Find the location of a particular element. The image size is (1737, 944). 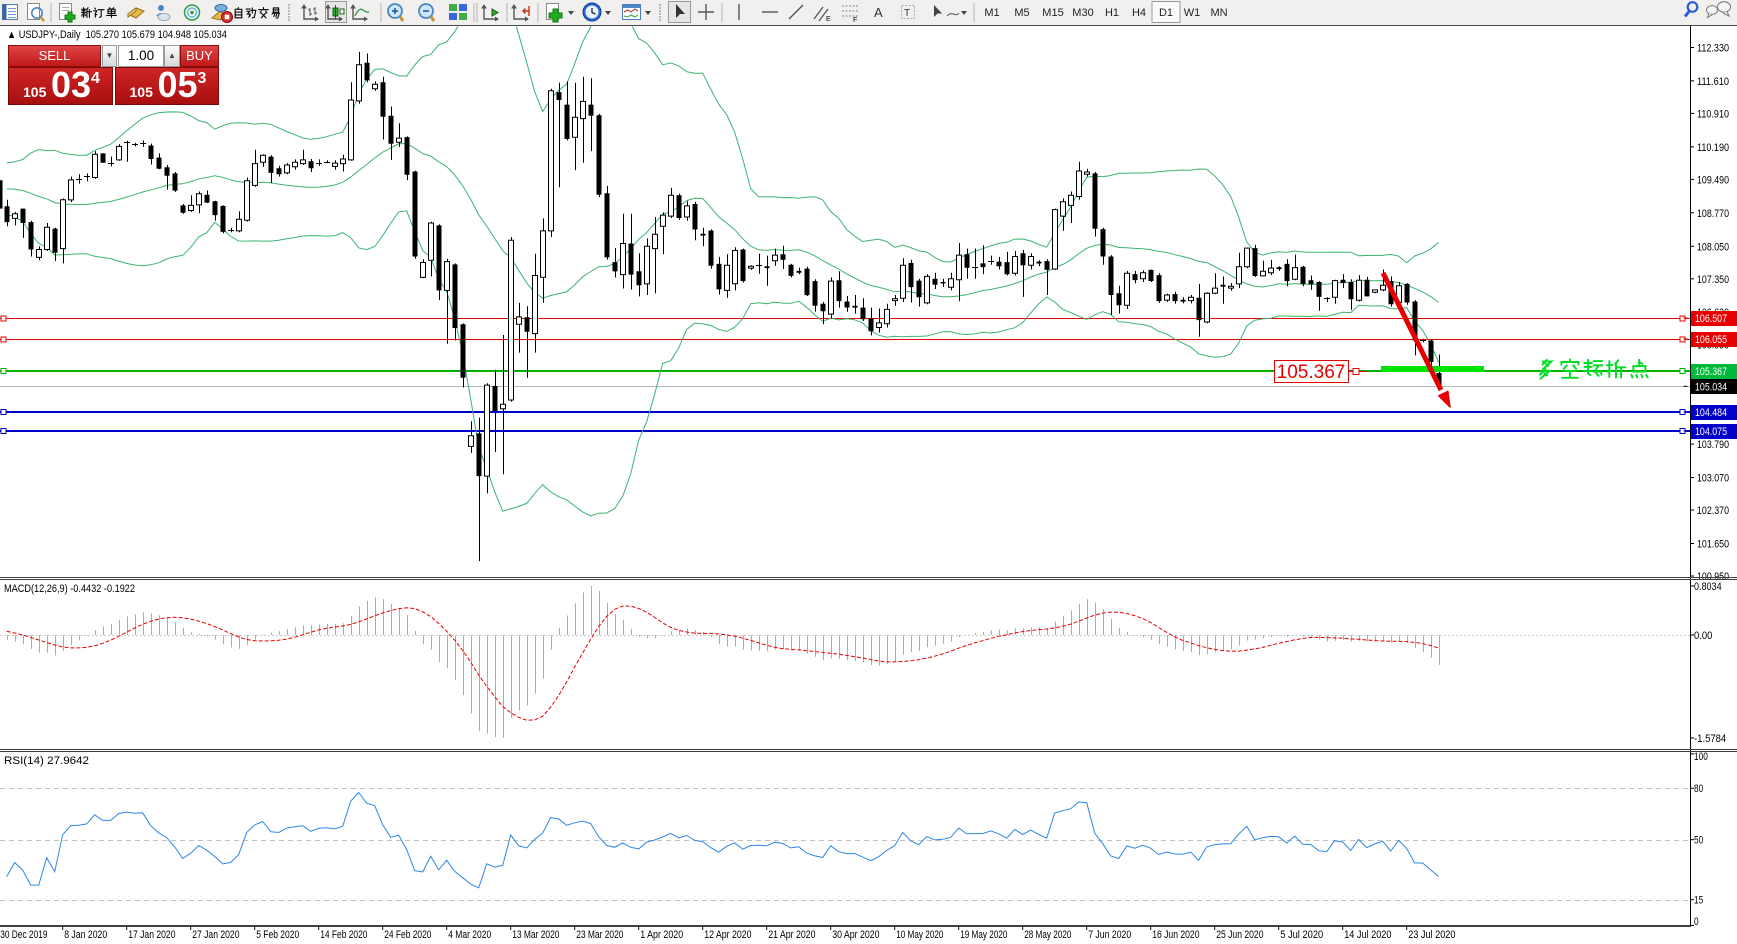

svg-text: 30 Apr 2020 is located at coordinates (855, 935).